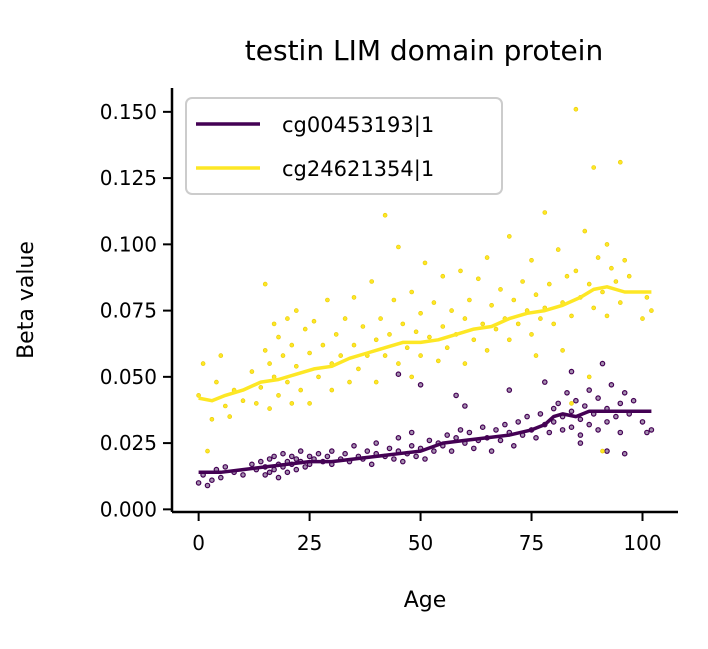  I want to click on x-ticks: 0 25 50 75 100, so click(427, 533).